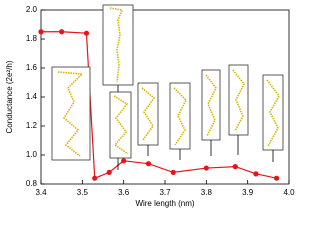  What do you see at coordinates (248, 192) in the screenshot?
I see `x-tick-label: 3.9` at bounding box center [248, 192].